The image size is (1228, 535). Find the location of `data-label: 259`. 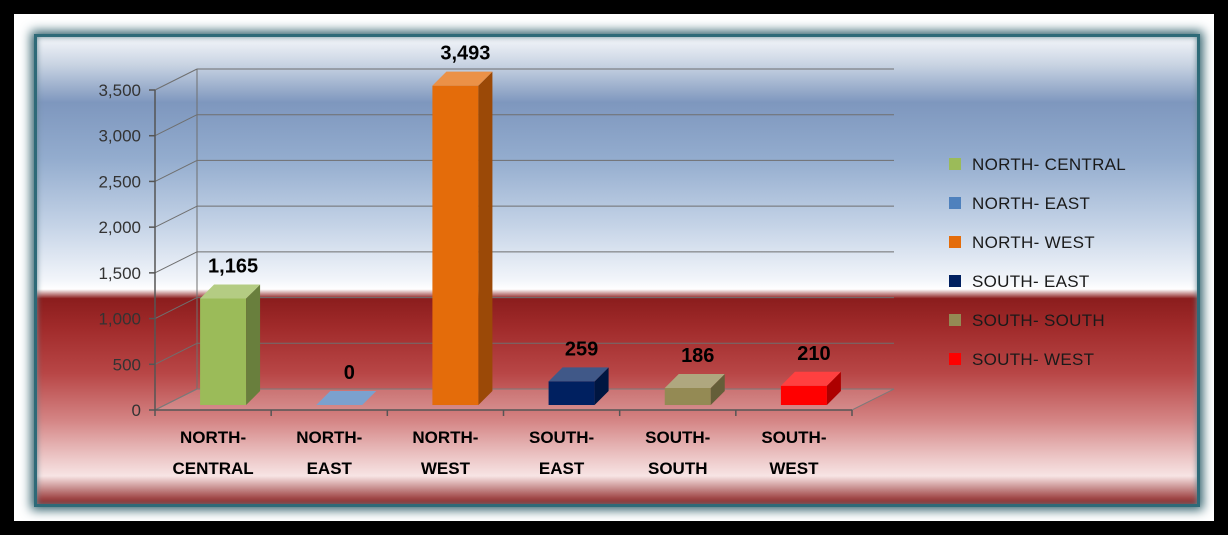

data-label: 259 is located at coordinates (581, 349).